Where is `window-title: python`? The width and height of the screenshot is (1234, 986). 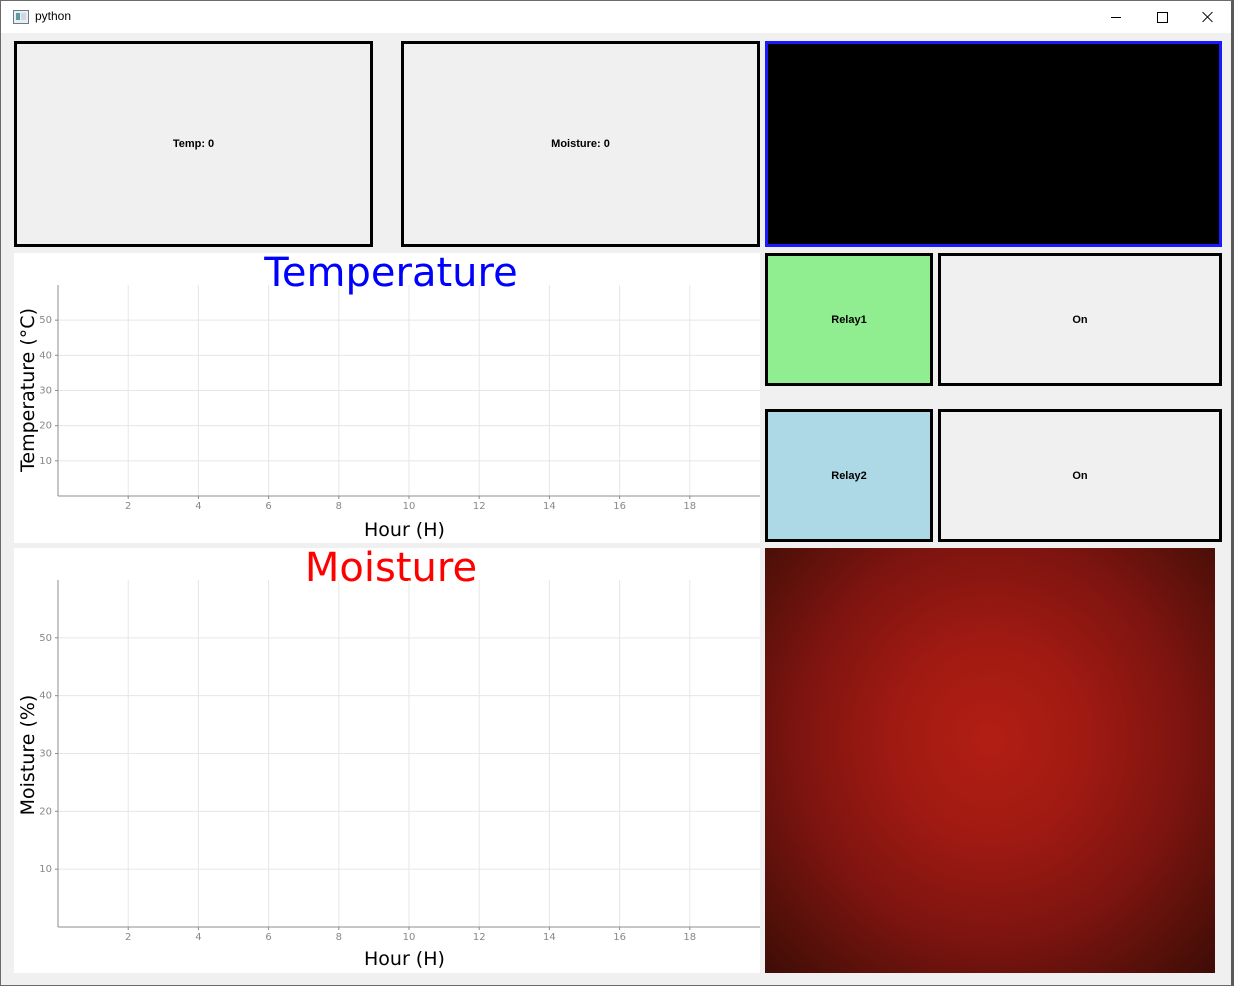
window-title: python is located at coordinates (53, 16).